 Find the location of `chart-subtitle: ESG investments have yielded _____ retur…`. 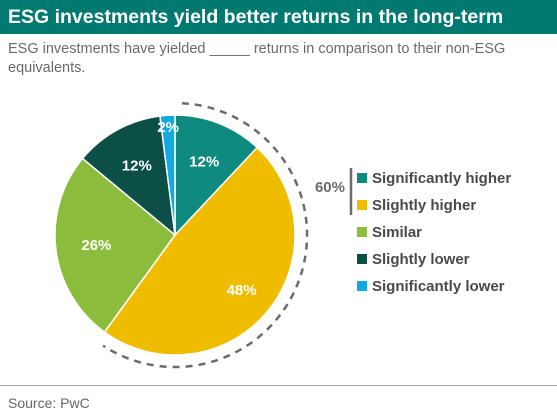

chart-subtitle: ESG investments have yielded _____ retur… is located at coordinates (257, 58).